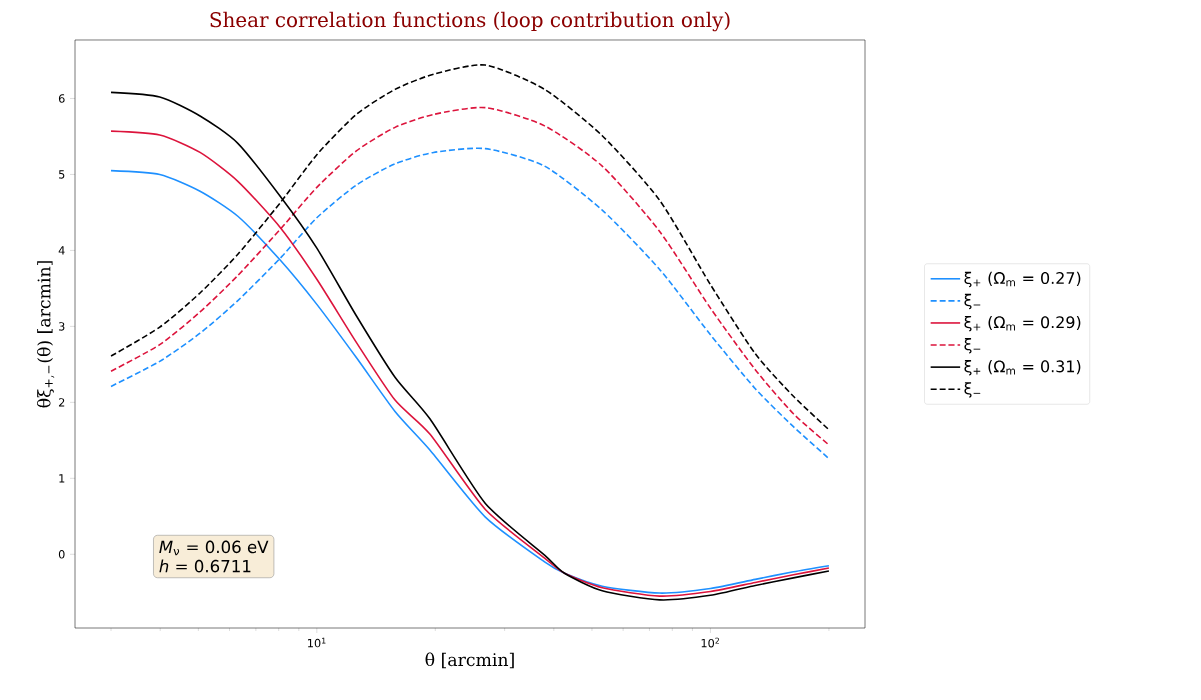 This screenshot has width=1201, height=700. What do you see at coordinates (470, 21) in the screenshot?
I see `chart-title: Shear correlation functions (loop contribution only)` at bounding box center [470, 21].